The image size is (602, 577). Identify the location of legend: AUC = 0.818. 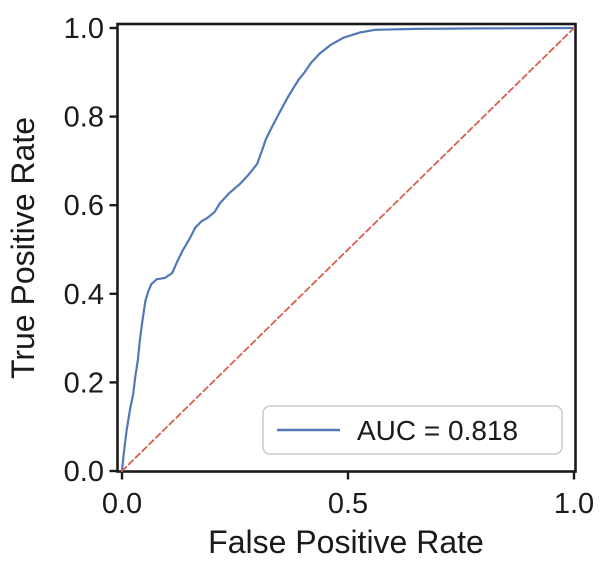
(412, 430).